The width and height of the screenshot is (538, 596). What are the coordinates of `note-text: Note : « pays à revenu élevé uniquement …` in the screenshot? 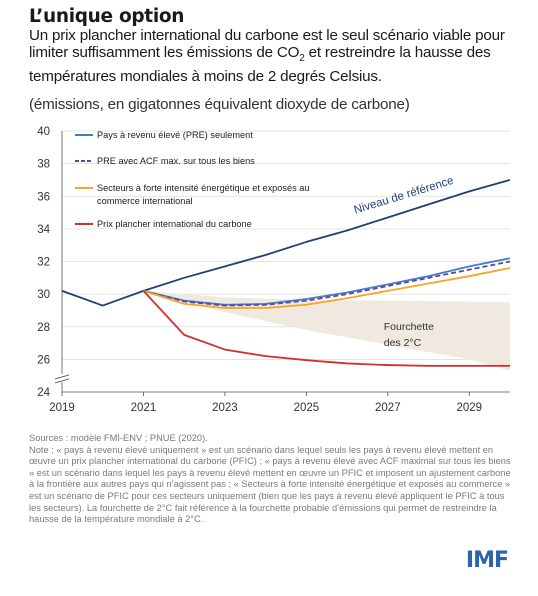 It's located at (270, 484).